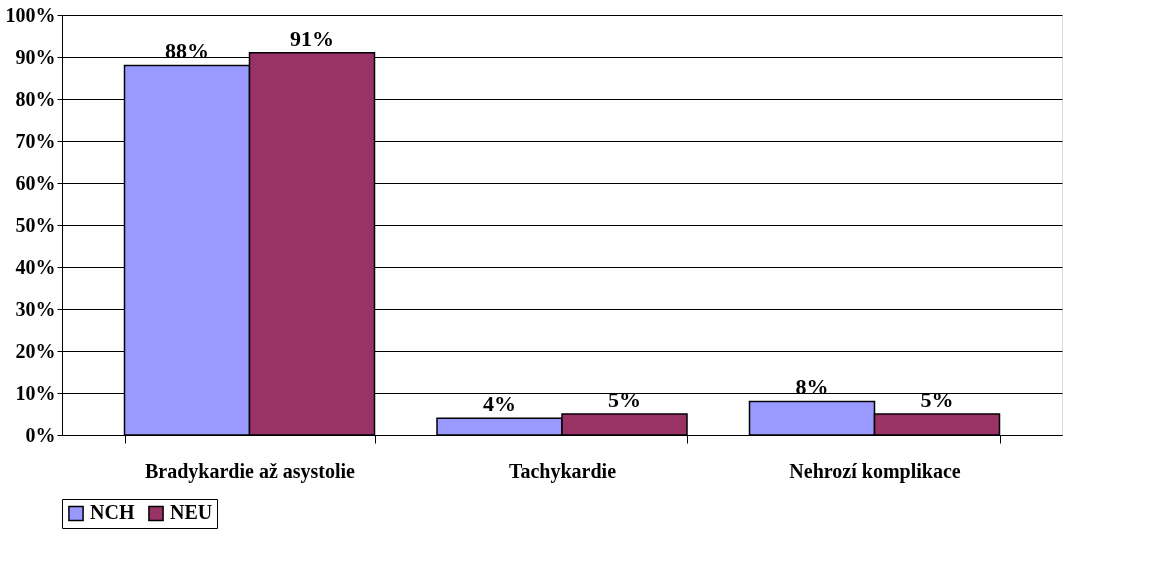  Describe the element at coordinates (312, 38) in the screenshot. I see `data-label: 91%` at that location.